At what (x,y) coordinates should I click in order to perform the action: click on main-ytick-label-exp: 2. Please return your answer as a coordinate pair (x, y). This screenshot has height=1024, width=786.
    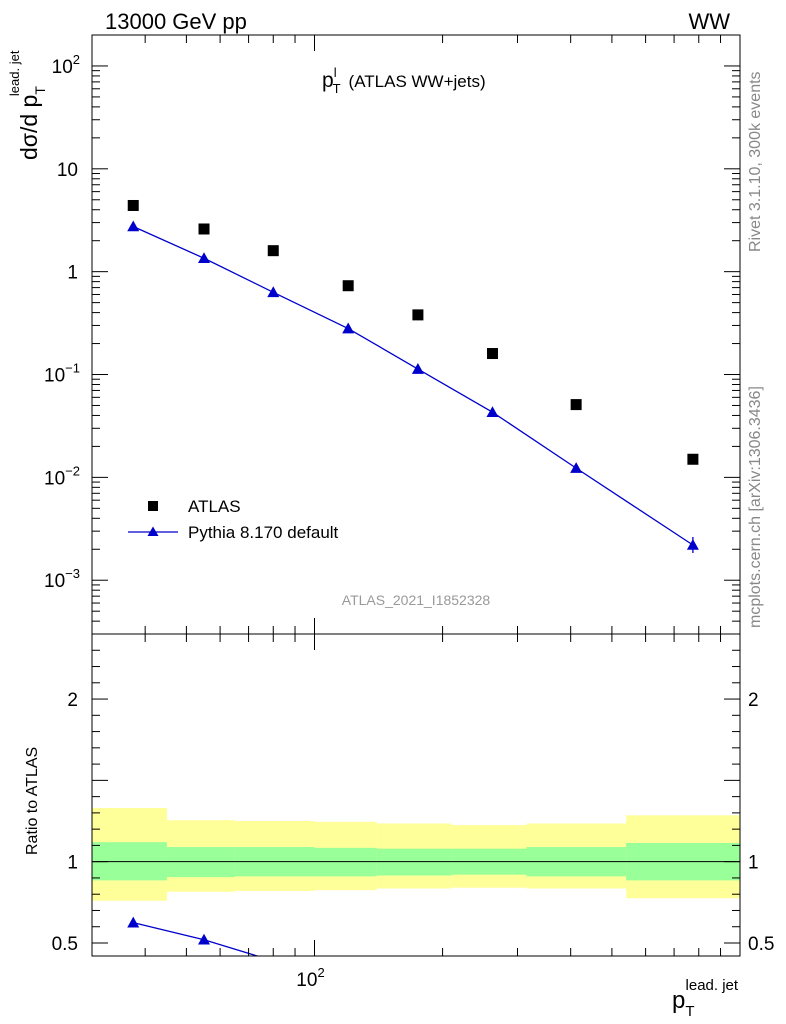
    Looking at the image, I should click on (76, 59).